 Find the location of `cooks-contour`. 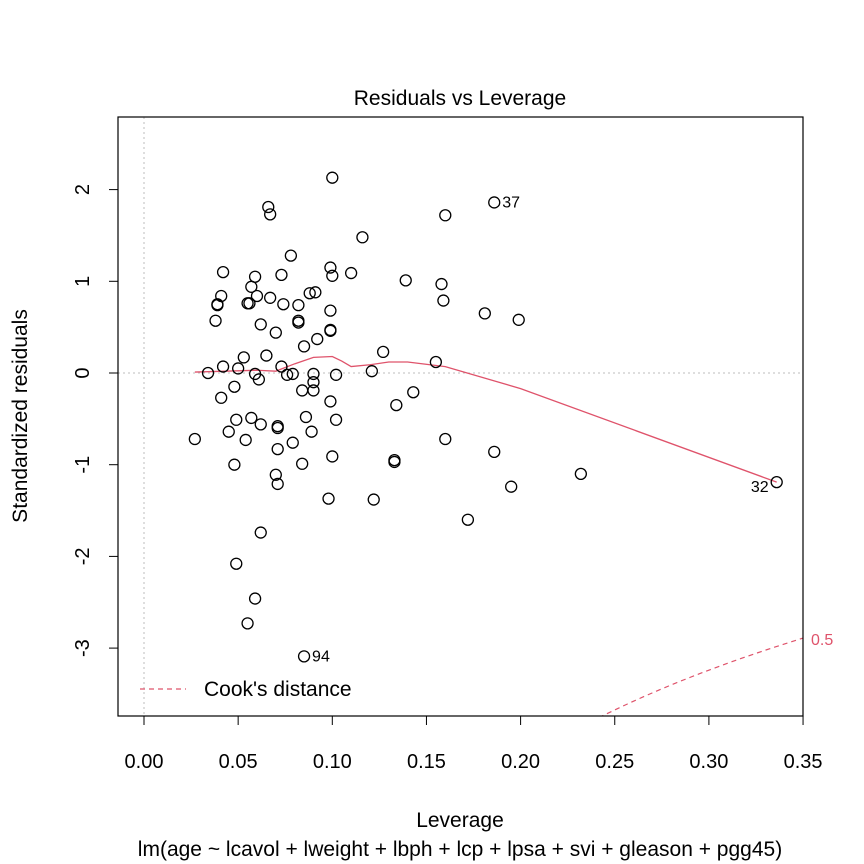

cooks-contour is located at coordinates (701, 676).